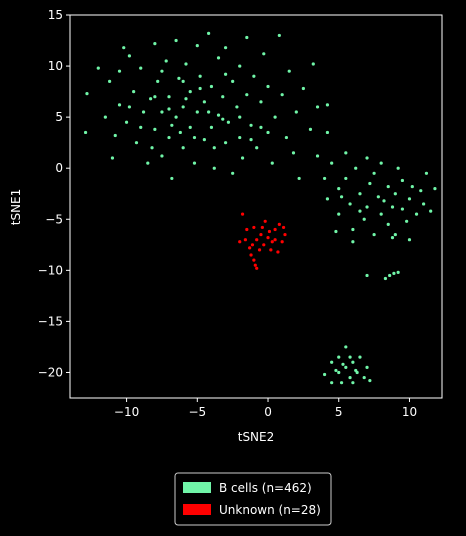  What do you see at coordinates (409, 412) in the screenshot?
I see `x-tick-label: 10` at bounding box center [409, 412].